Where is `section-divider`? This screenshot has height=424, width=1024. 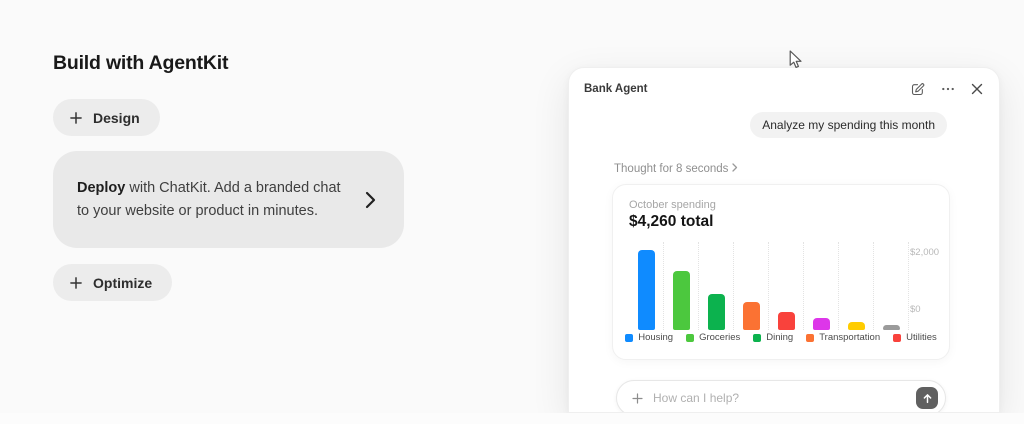
section-divider is located at coordinates (512, 418).